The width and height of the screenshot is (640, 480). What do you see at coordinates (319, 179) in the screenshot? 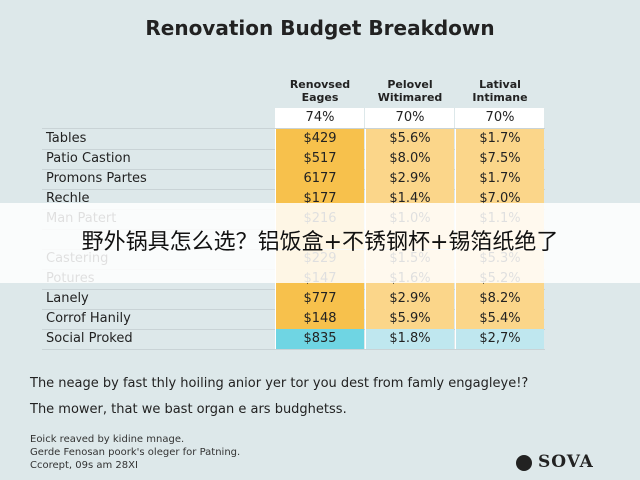
I see `value-cell: 6177` at bounding box center [319, 179].